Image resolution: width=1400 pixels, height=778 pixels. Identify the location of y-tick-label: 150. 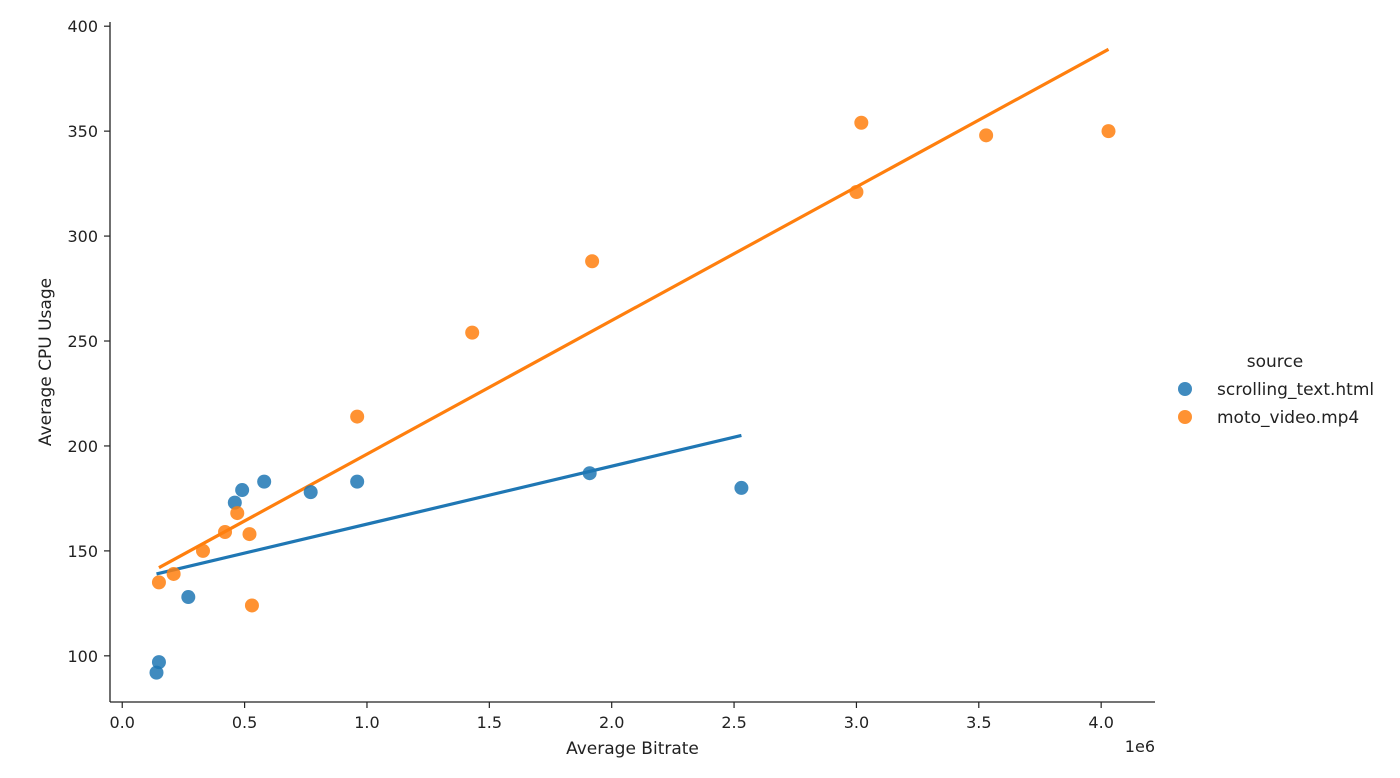
(82, 551).